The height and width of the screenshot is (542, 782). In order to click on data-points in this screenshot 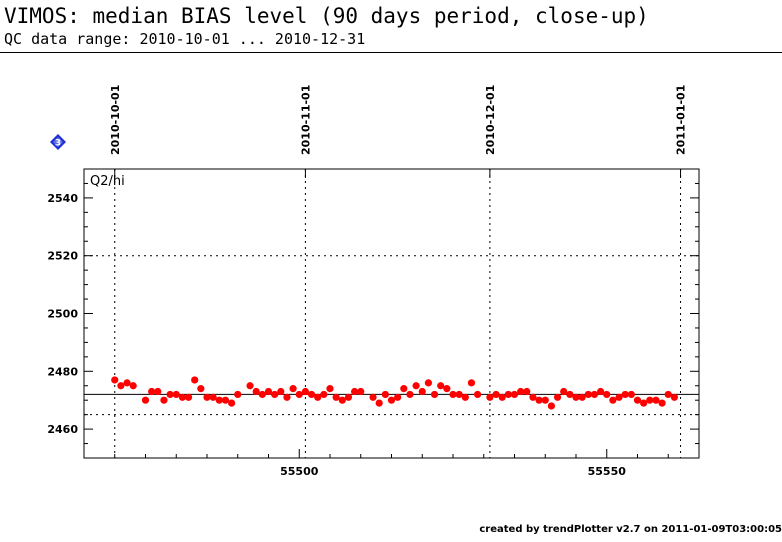, I will do `click(395, 393)`.